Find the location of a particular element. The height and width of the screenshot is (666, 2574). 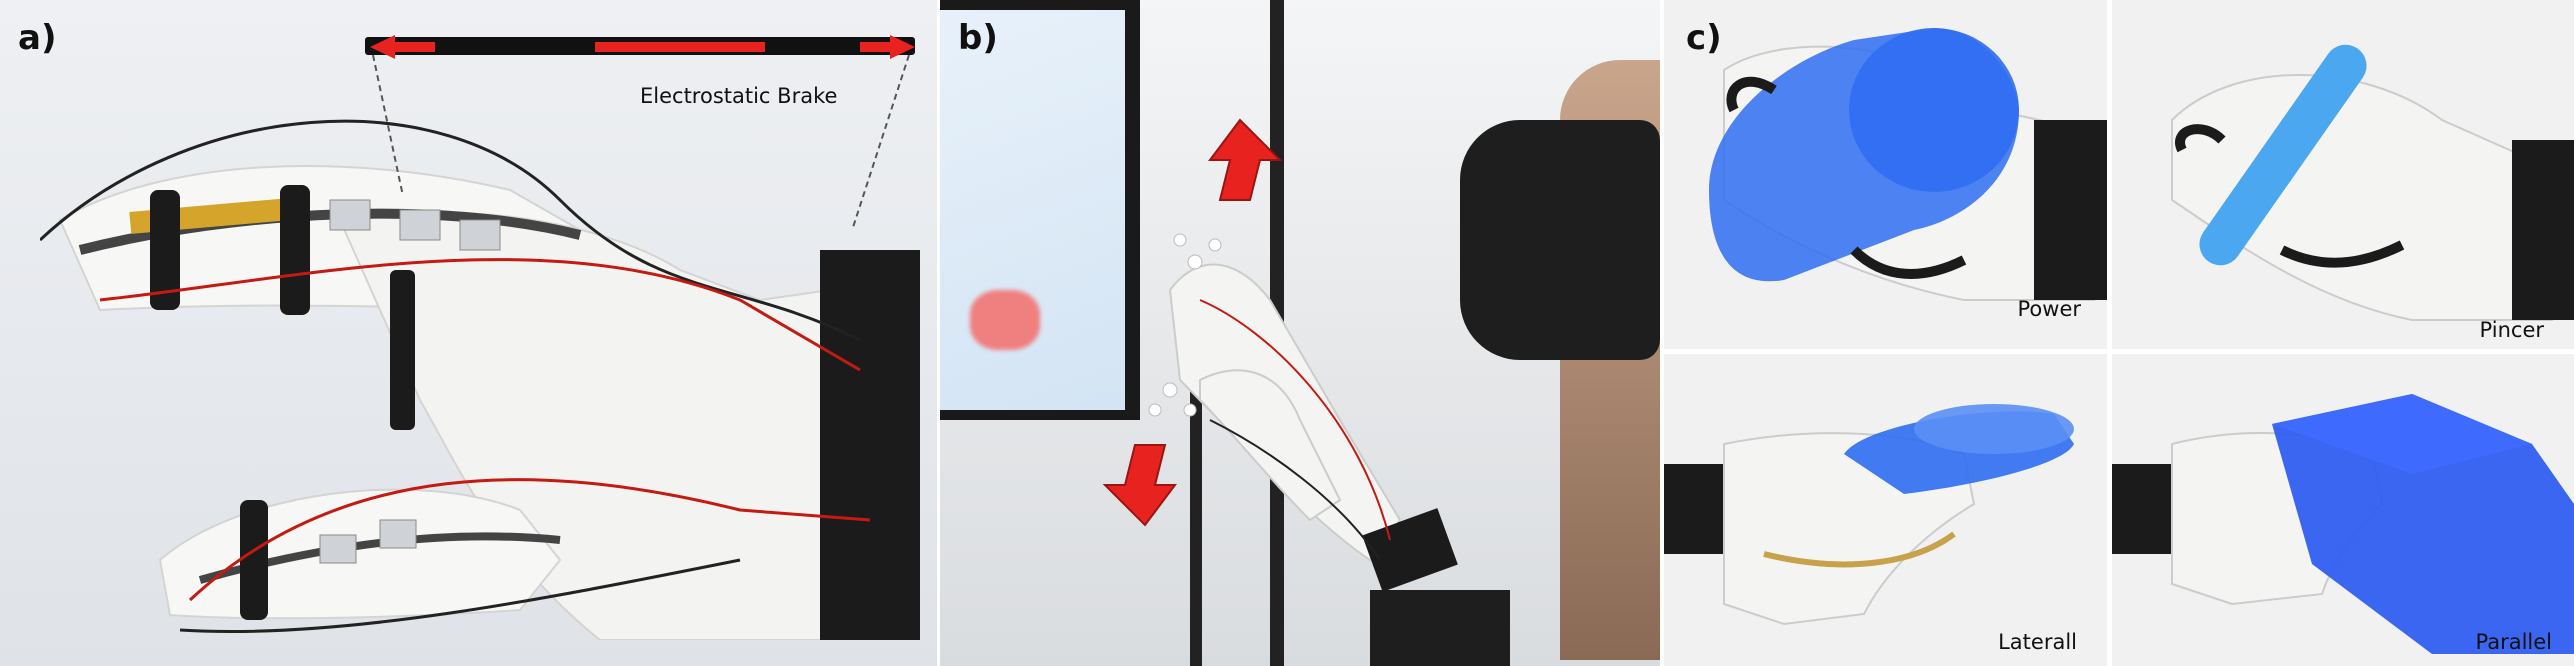

brake-arrows is located at coordinates (642, 47).